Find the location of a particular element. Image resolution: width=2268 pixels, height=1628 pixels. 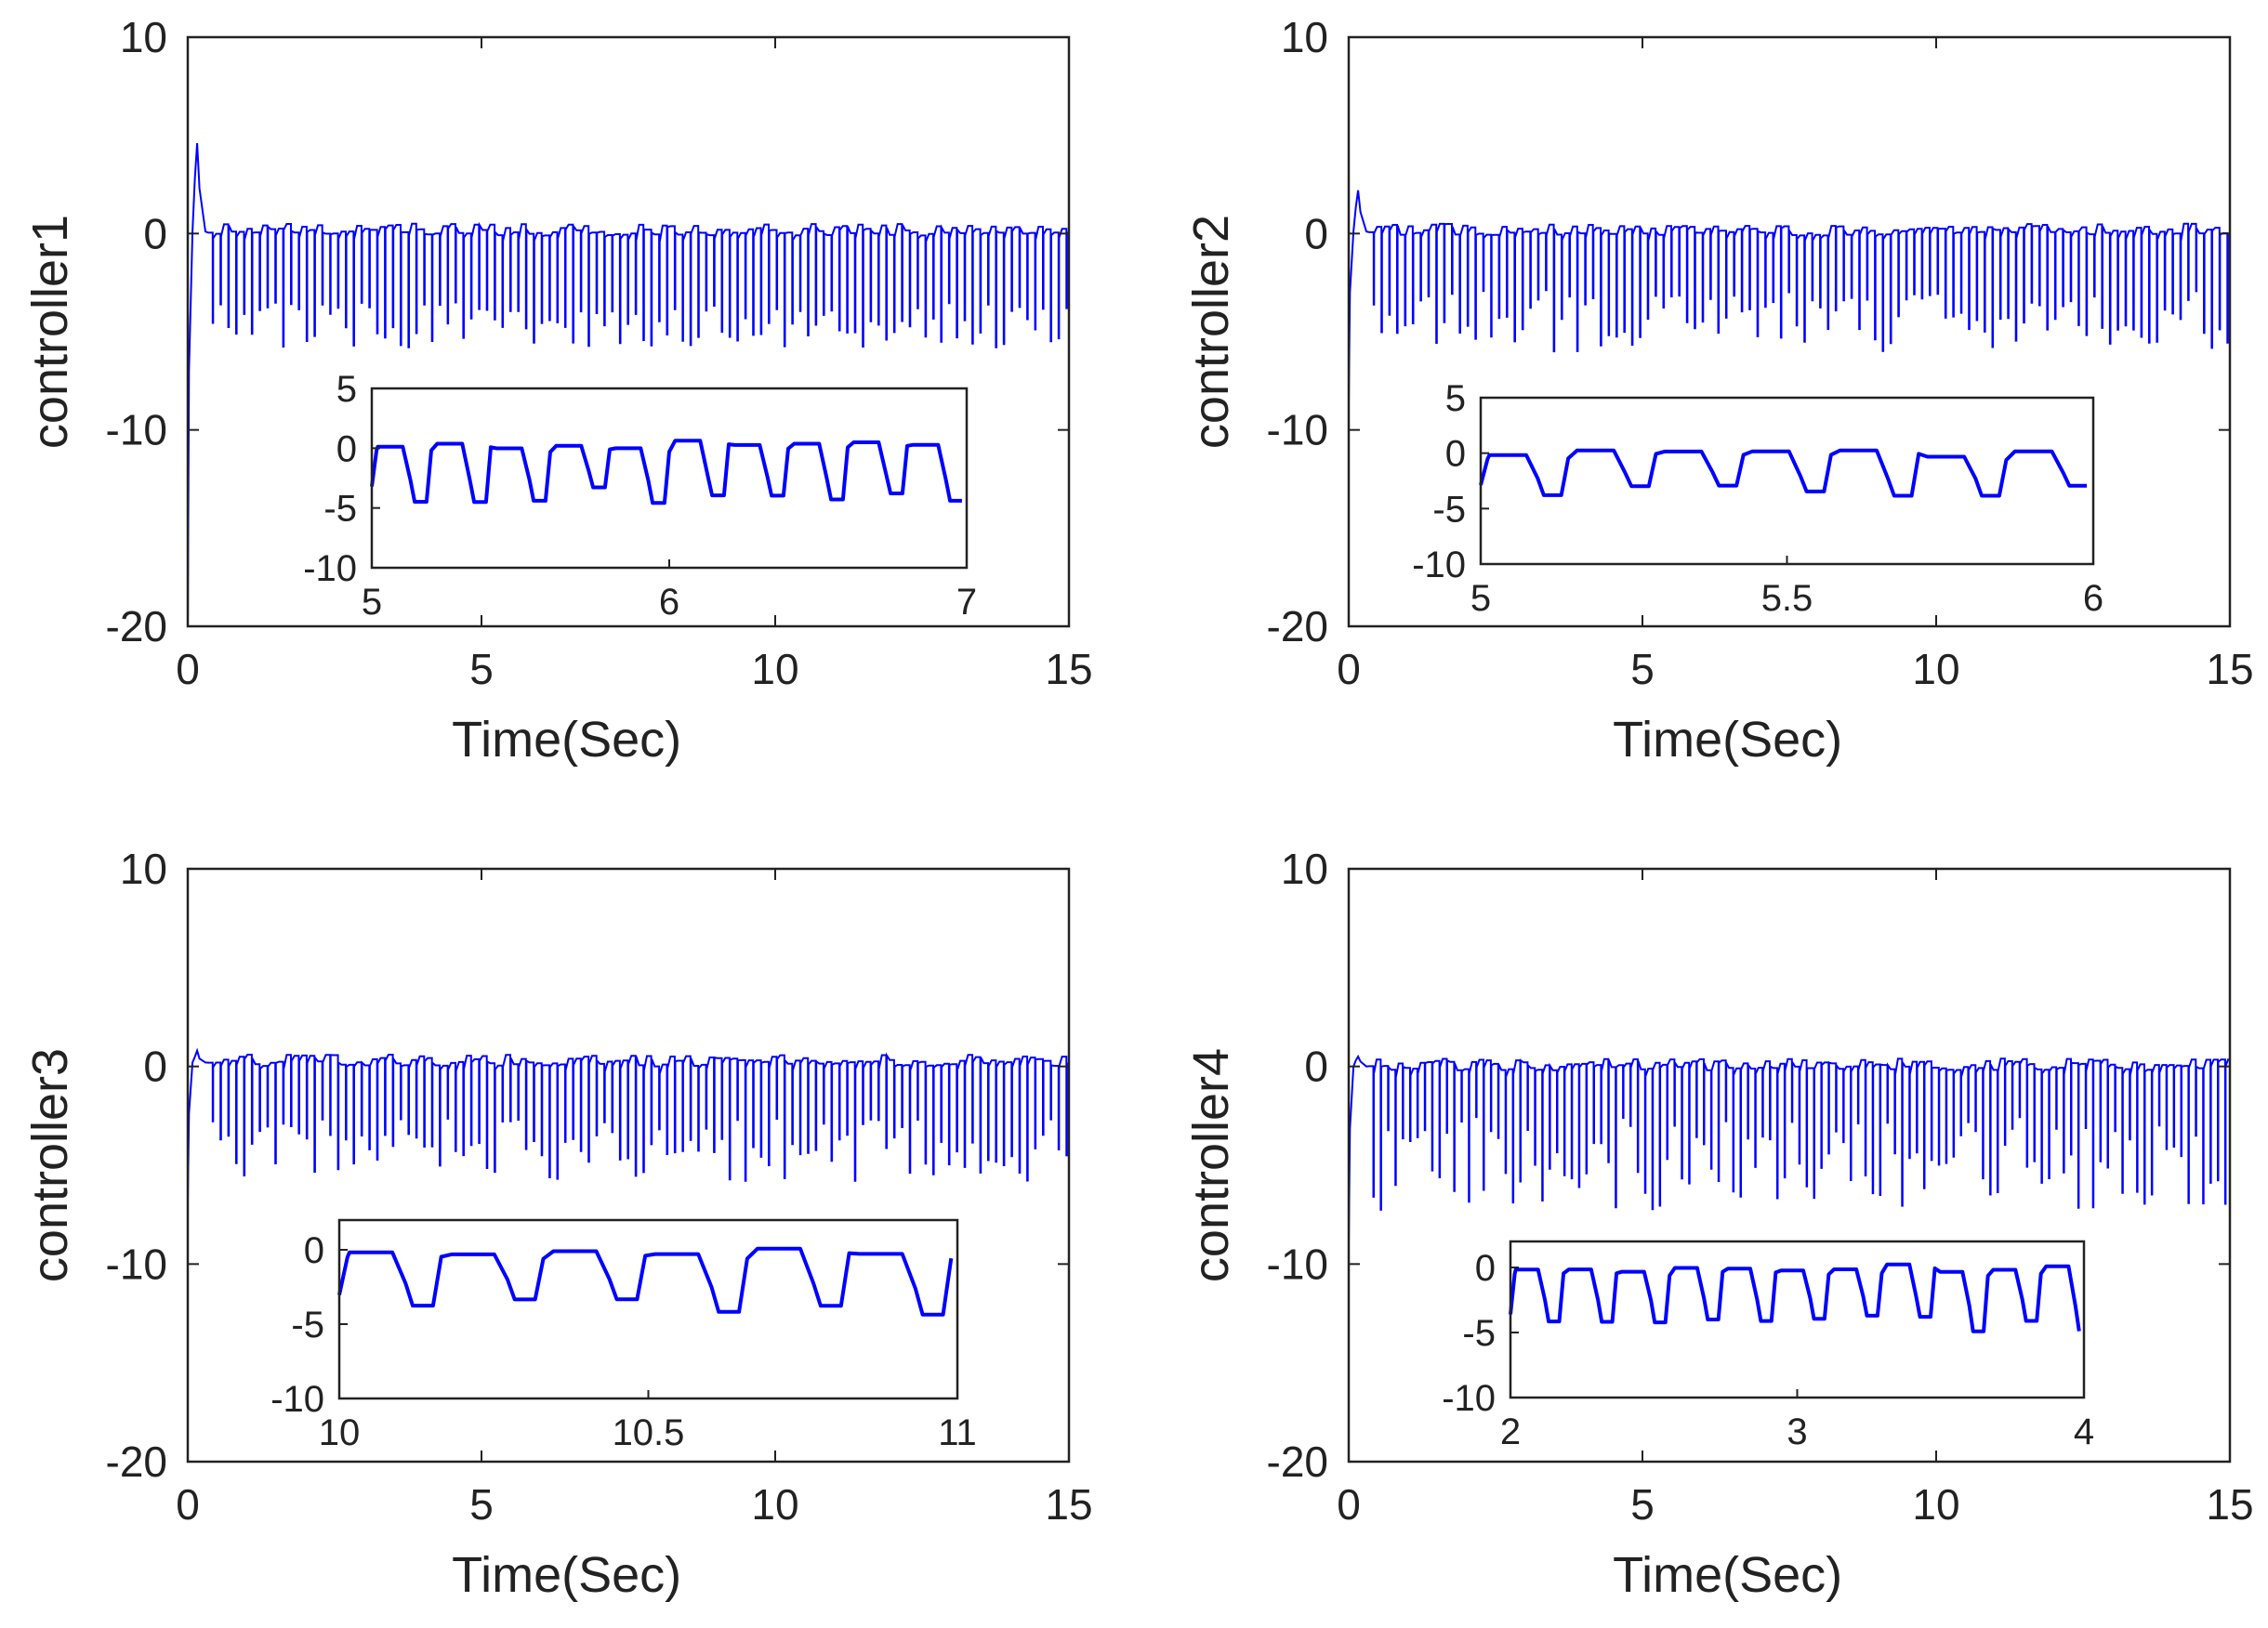

inset-controller4: 2 3 4 -10 -5 0 is located at coordinates (1768, 1346).